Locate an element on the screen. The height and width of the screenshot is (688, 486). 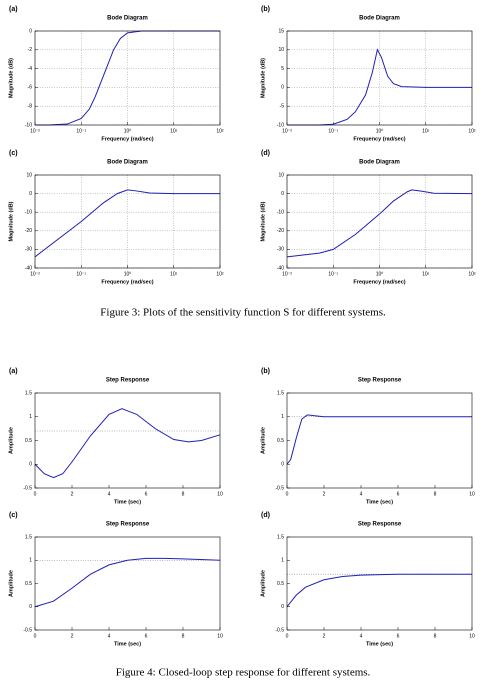
y-tick-label: -6 is located at coordinates (30, 88).